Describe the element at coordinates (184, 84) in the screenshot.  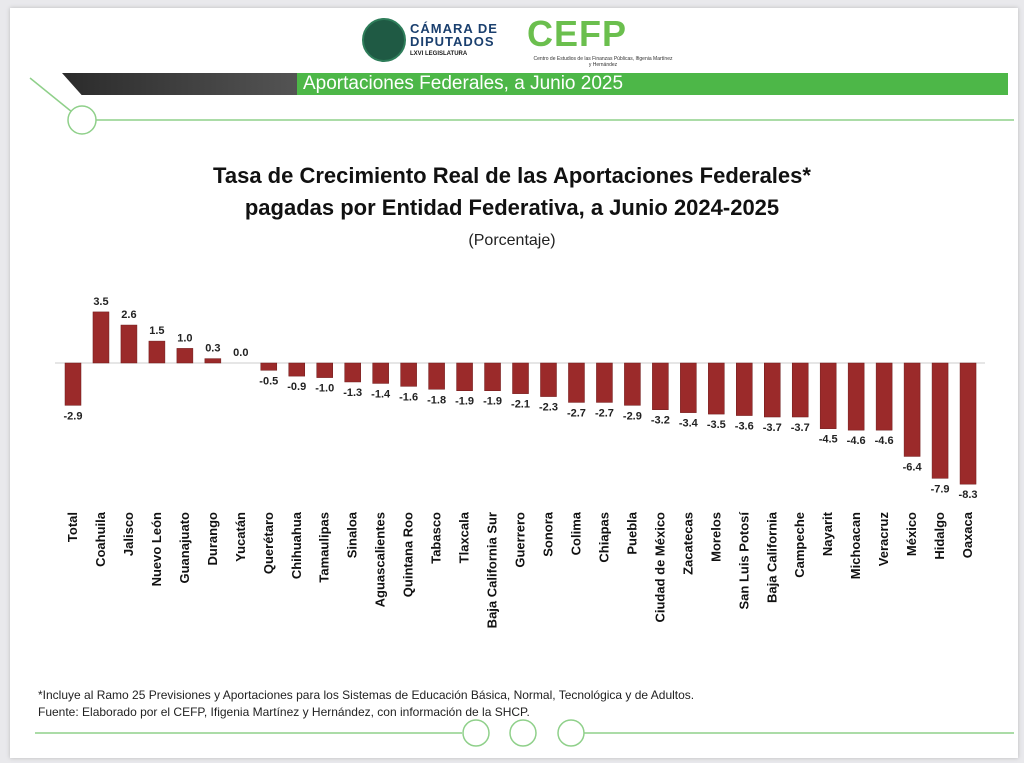
I see `banner-dark-band` at that location.